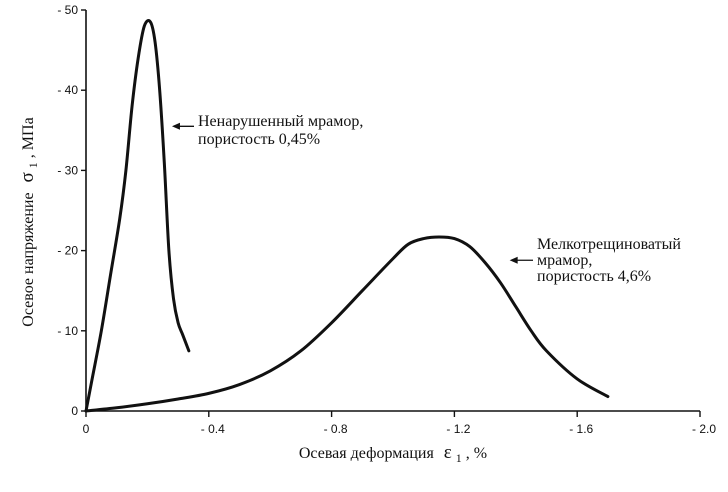 The width and height of the screenshot is (728, 492). What do you see at coordinates (564, 260) in the screenshot?
I see `annotation-line: мрамор,` at bounding box center [564, 260].